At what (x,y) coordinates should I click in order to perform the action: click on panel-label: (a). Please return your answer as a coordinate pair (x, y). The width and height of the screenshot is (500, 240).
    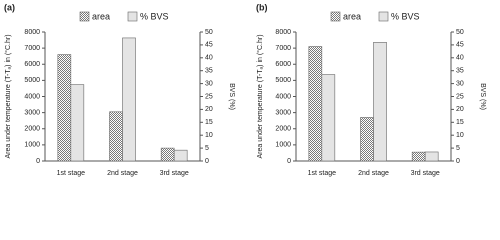
    Looking at the image, I should click on (9, 7).